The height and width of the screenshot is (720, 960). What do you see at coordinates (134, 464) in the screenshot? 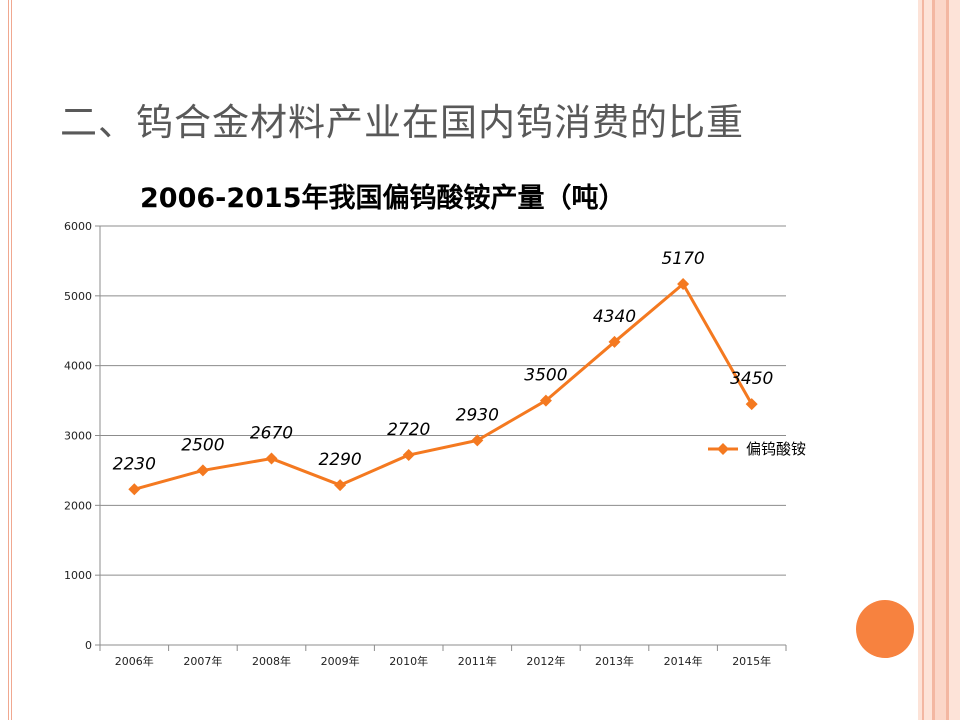
I see `data-label: 2230` at bounding box center [134, 464].